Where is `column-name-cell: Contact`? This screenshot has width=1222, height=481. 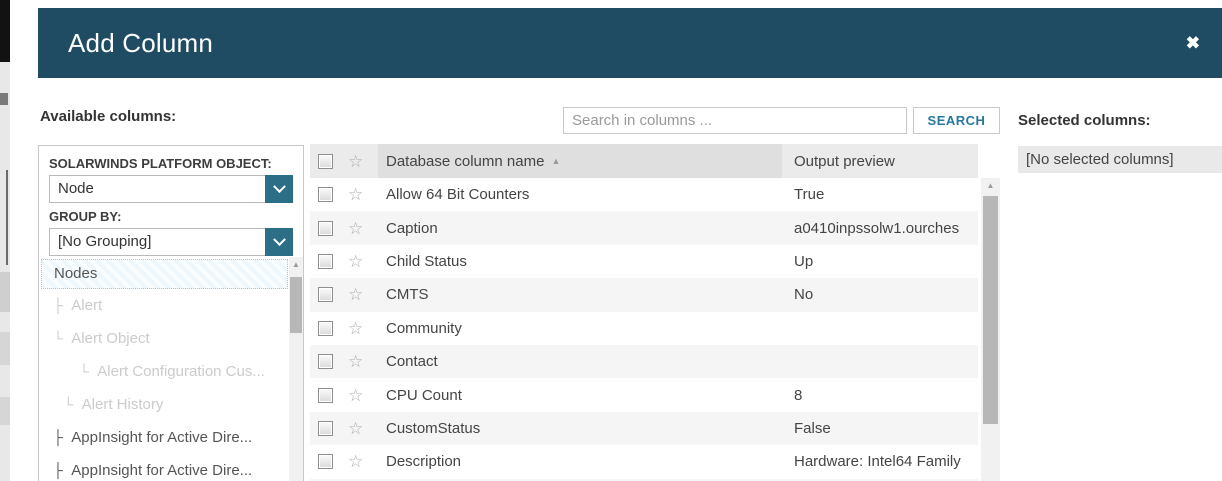
column-name-cell: Contact is located at coordinates (412, 362).